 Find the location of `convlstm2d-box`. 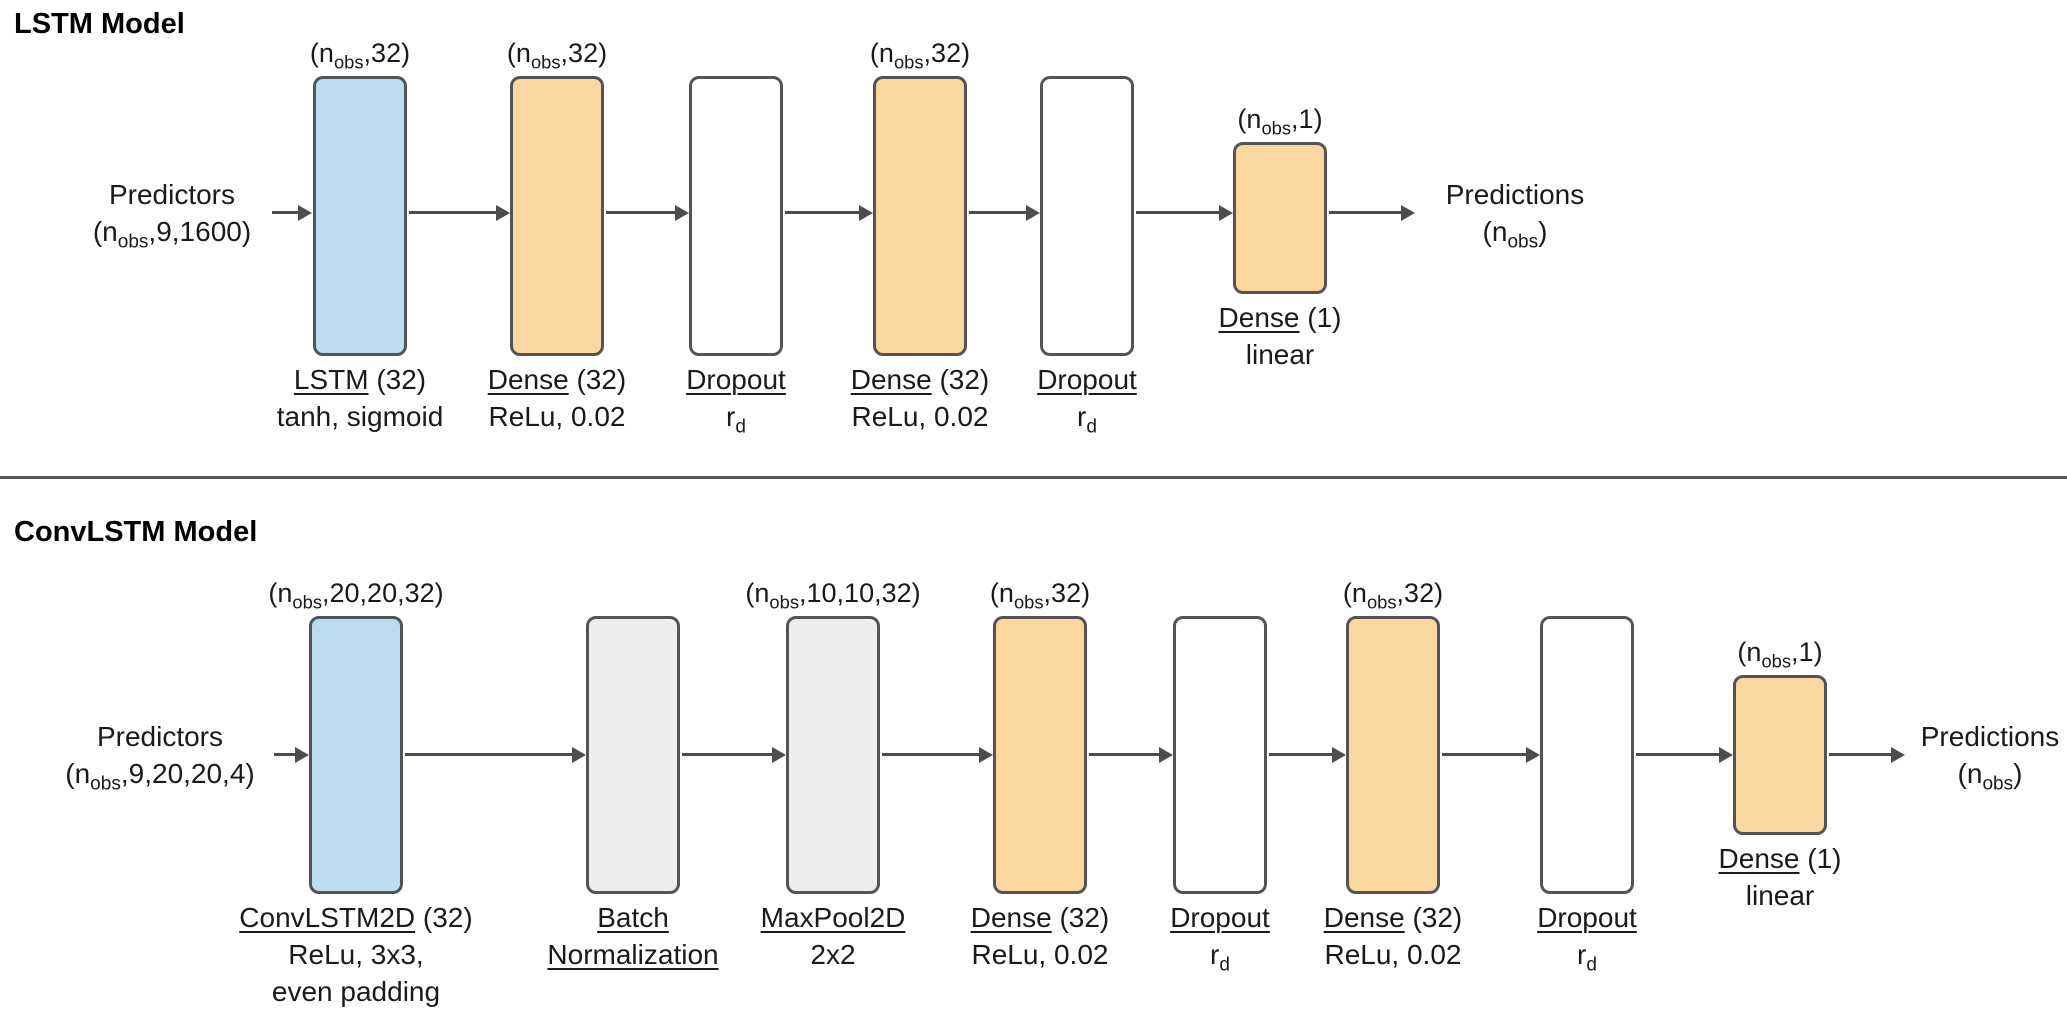

convlstm2d-box is located at coordinates (356, 755).